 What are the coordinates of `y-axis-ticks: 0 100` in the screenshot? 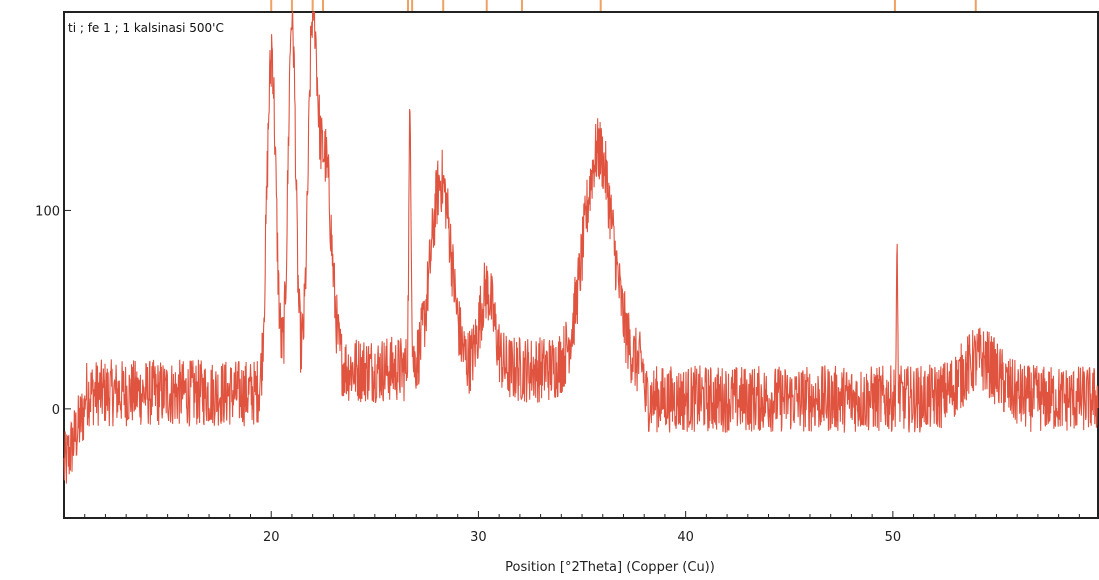 It's located at (53, 311).